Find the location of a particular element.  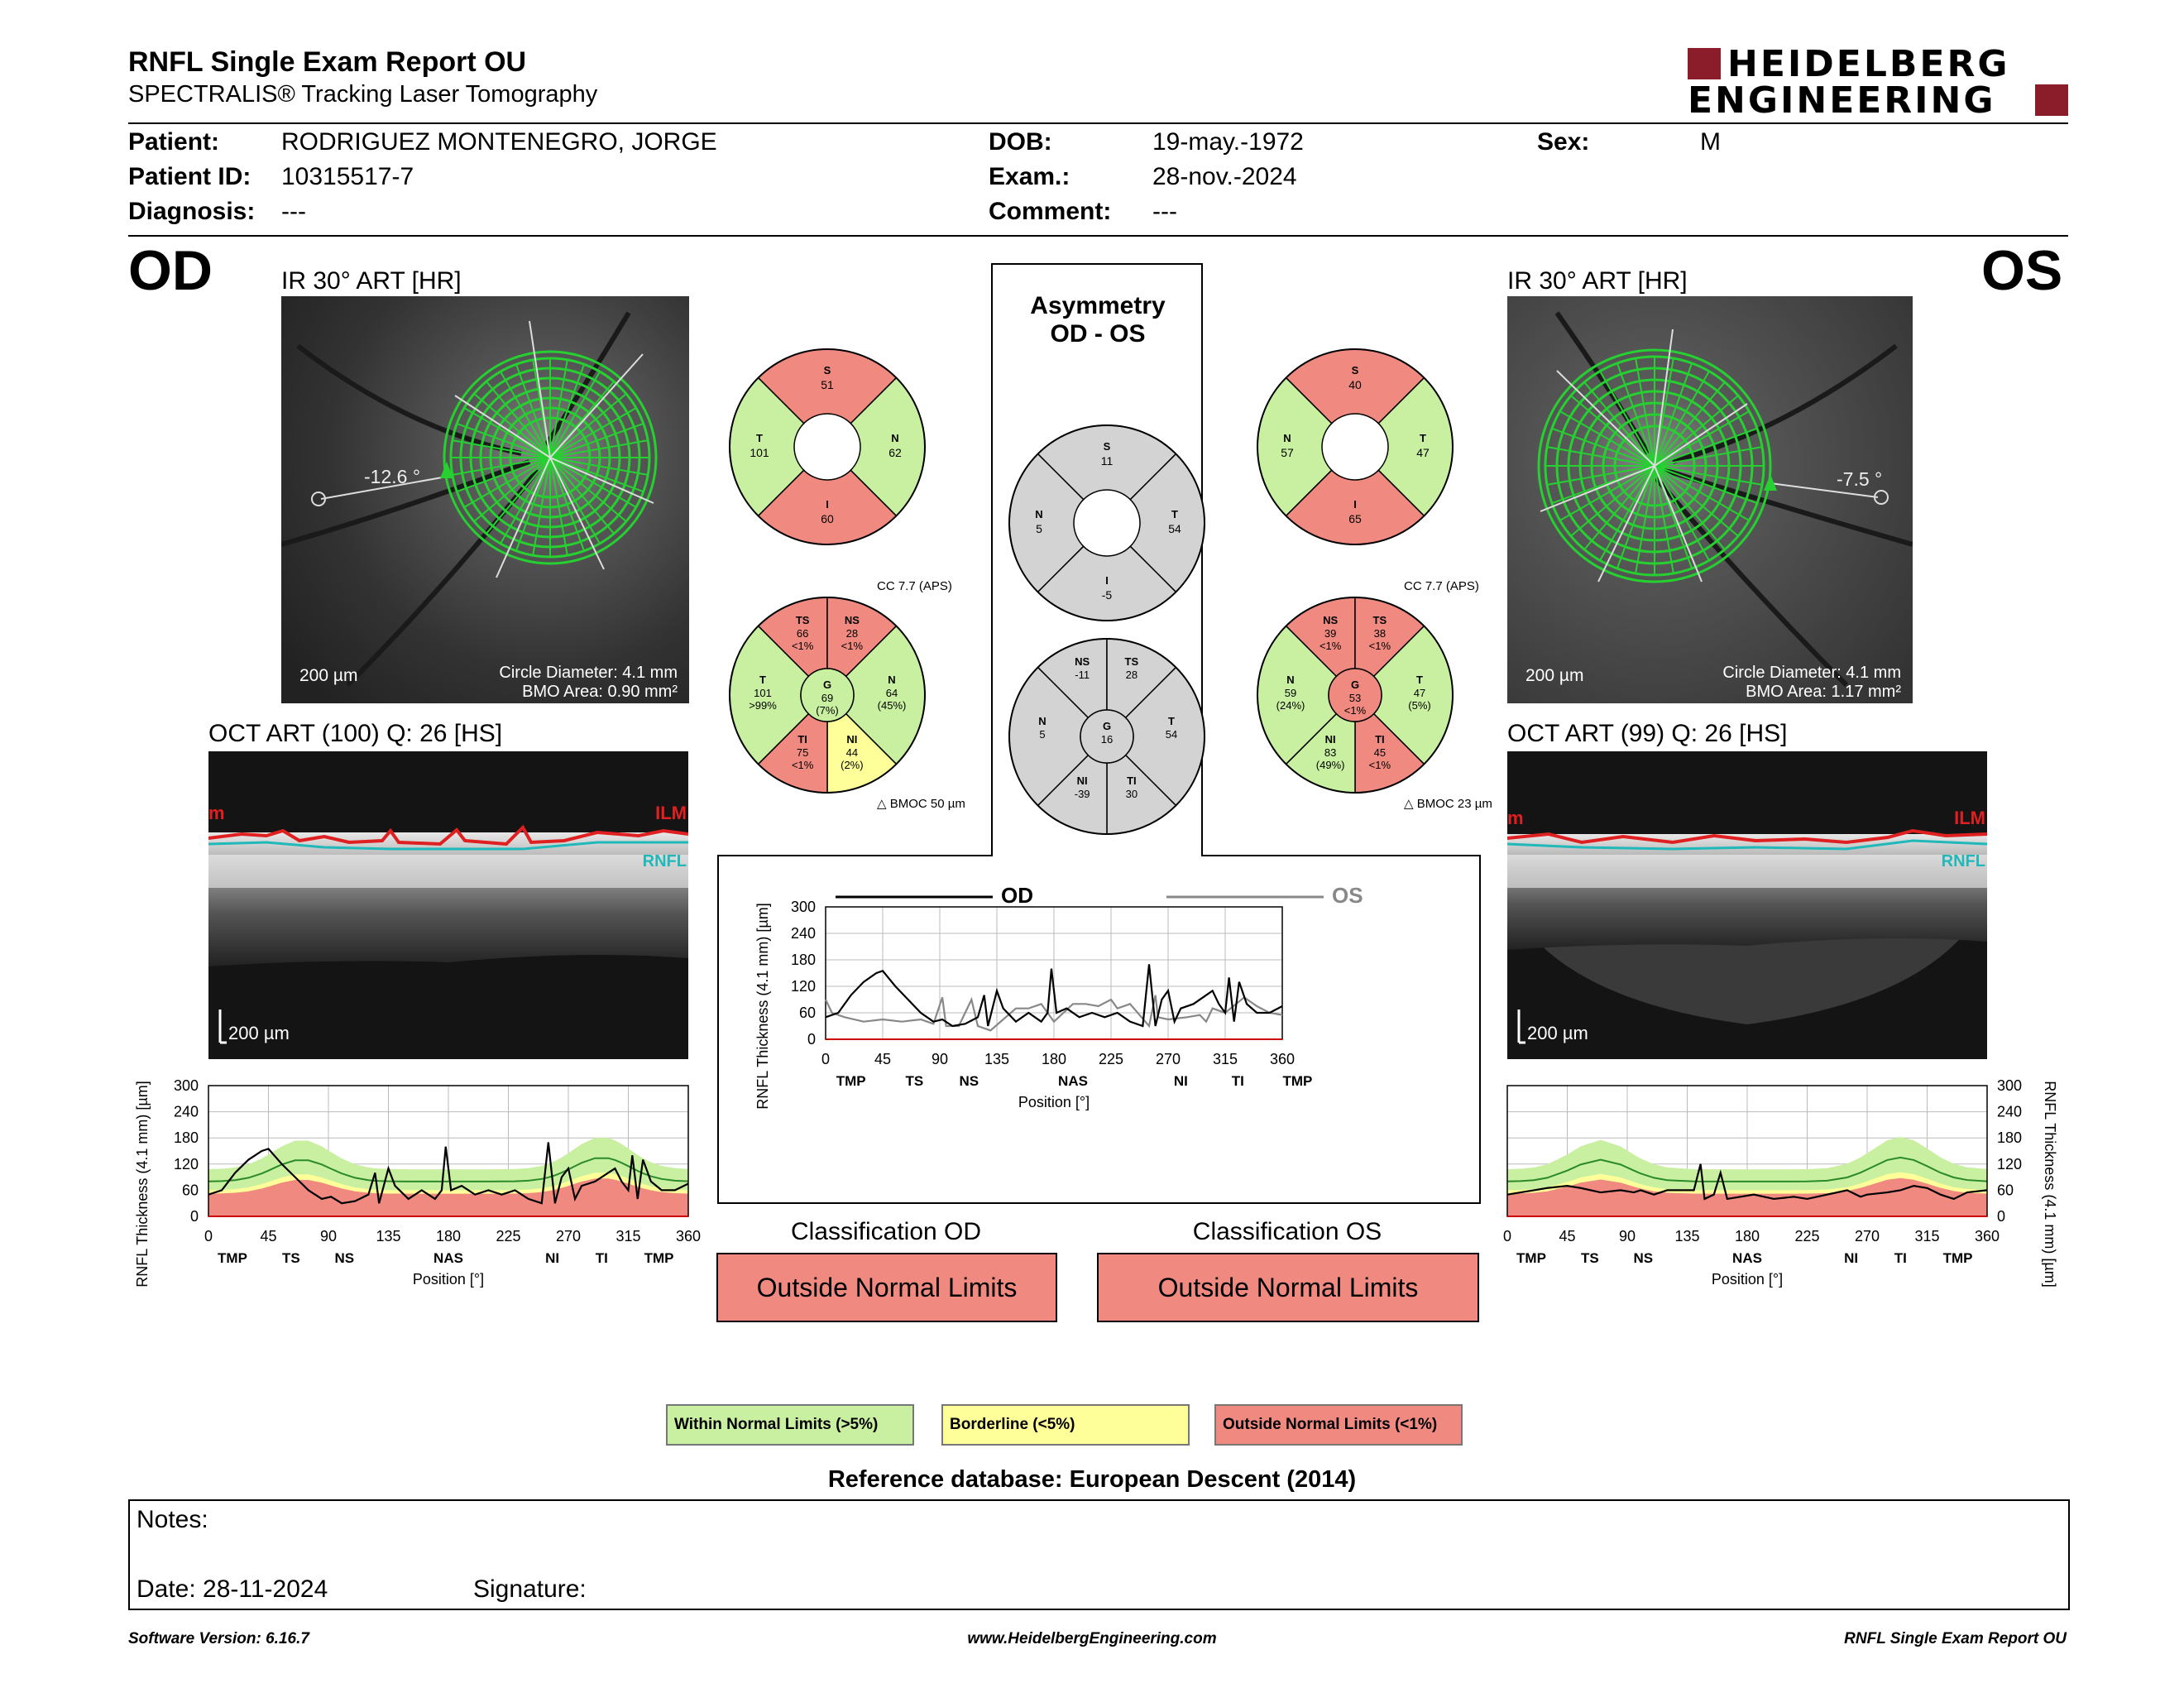

sector-percentile: (24%) is located at coordinates (1290, 705).